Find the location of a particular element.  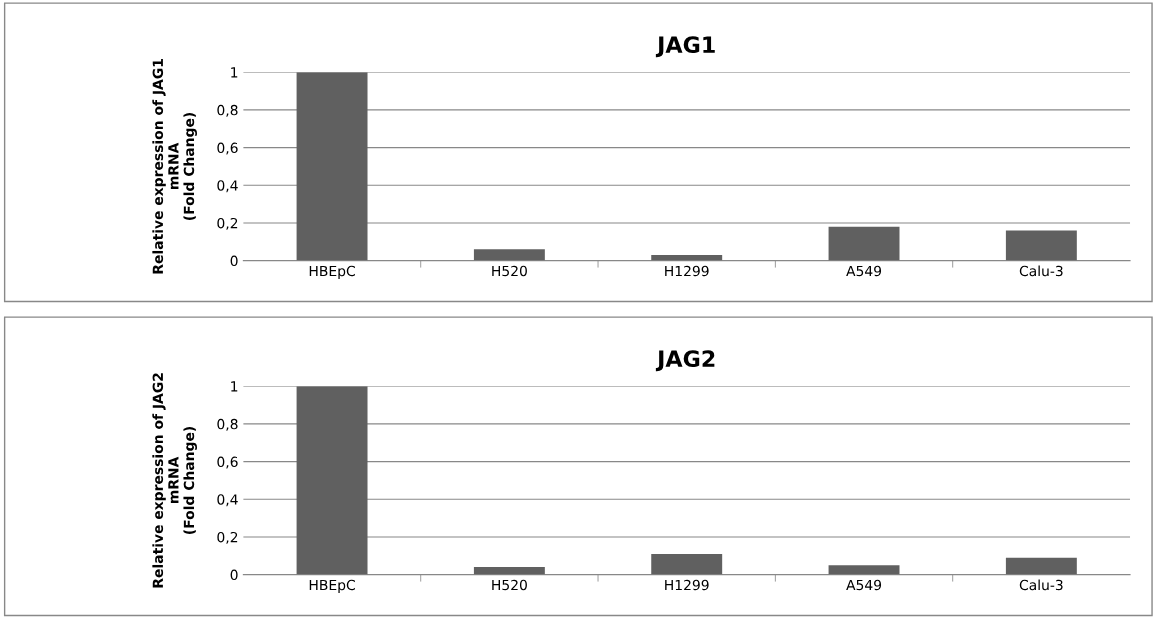

y-axis-title: Relative expression of JAG2 mRNA (Fold Change) is located at coordinates (174, 480).